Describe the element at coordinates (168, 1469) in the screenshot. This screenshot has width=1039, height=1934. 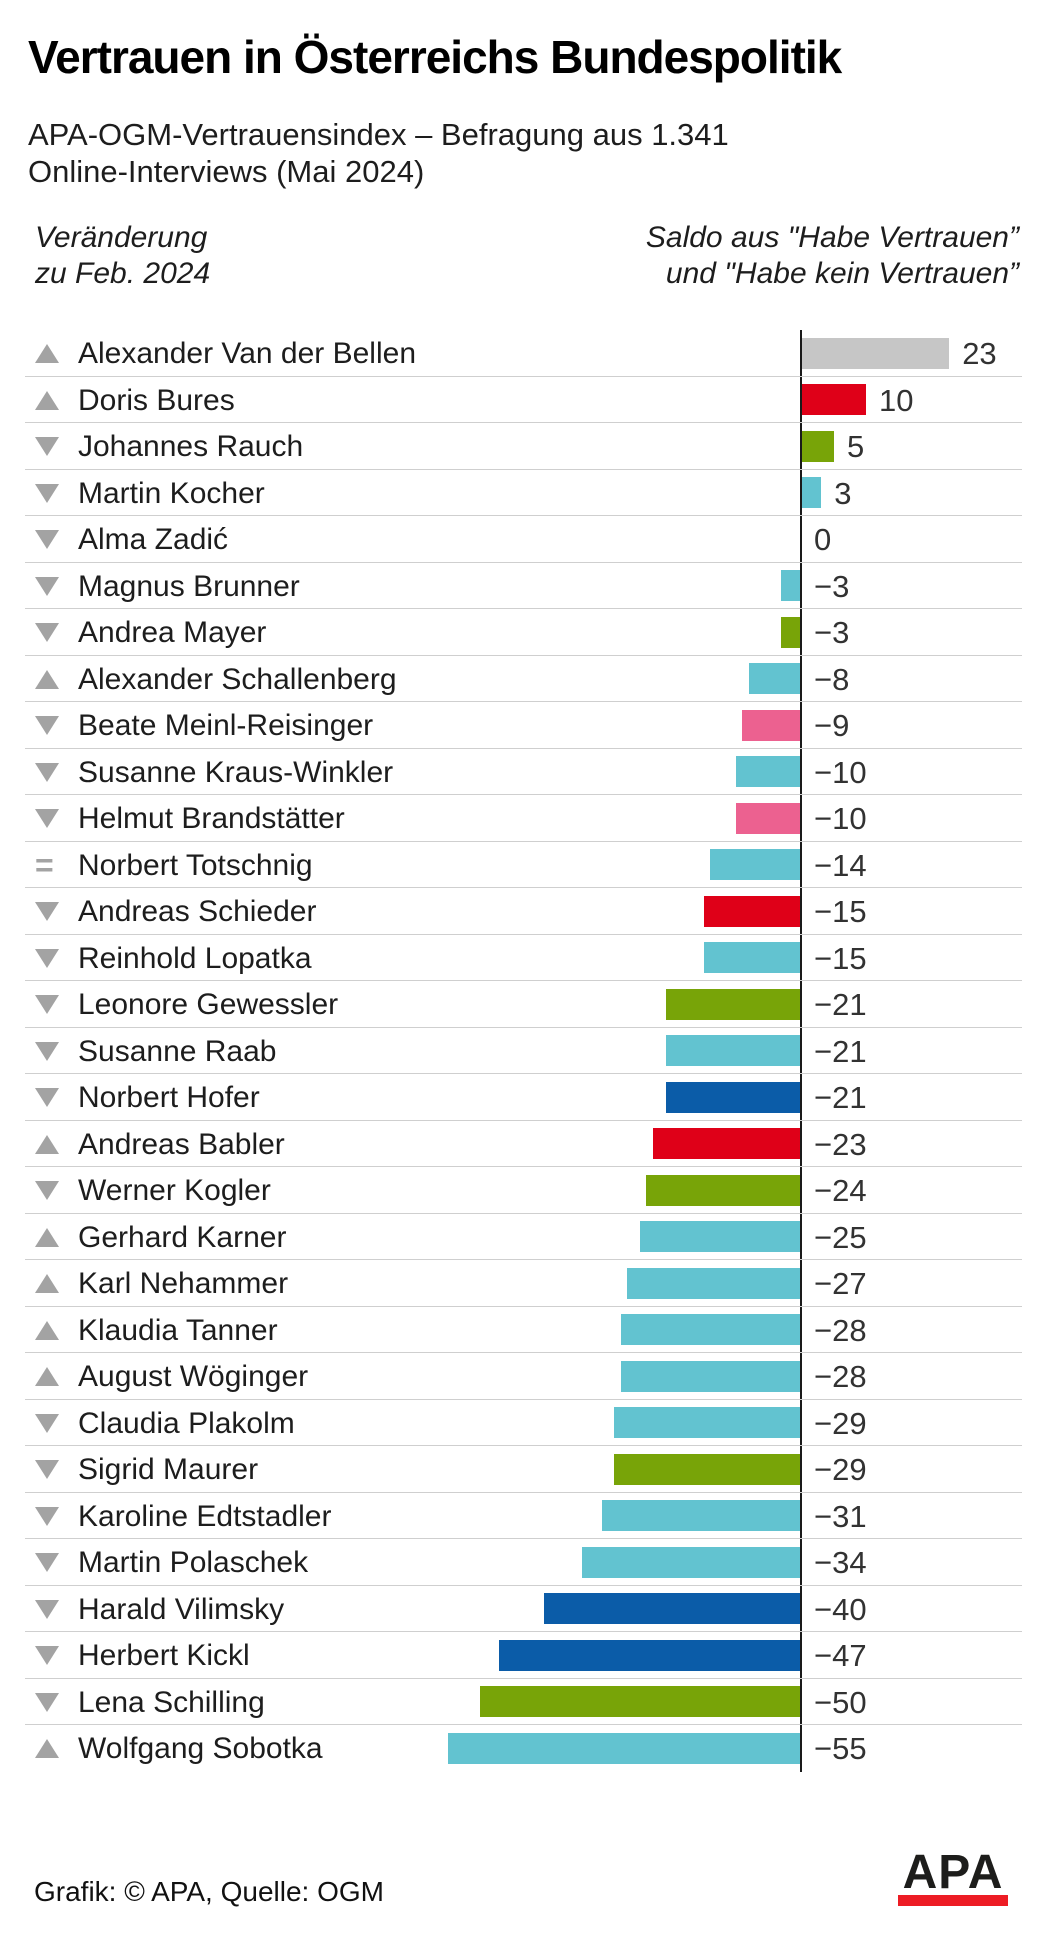
I see `politician-name: Sigrid Maurer` at that location.